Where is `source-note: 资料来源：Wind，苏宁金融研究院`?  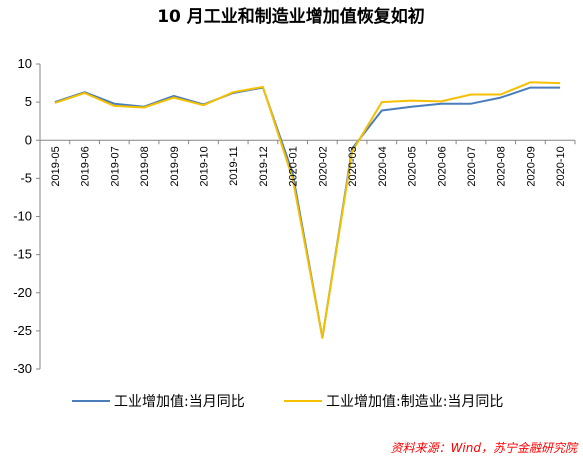 source-note: 资料来源：Wind，苏宁金融研究院 is located at coordinates (485, 448).